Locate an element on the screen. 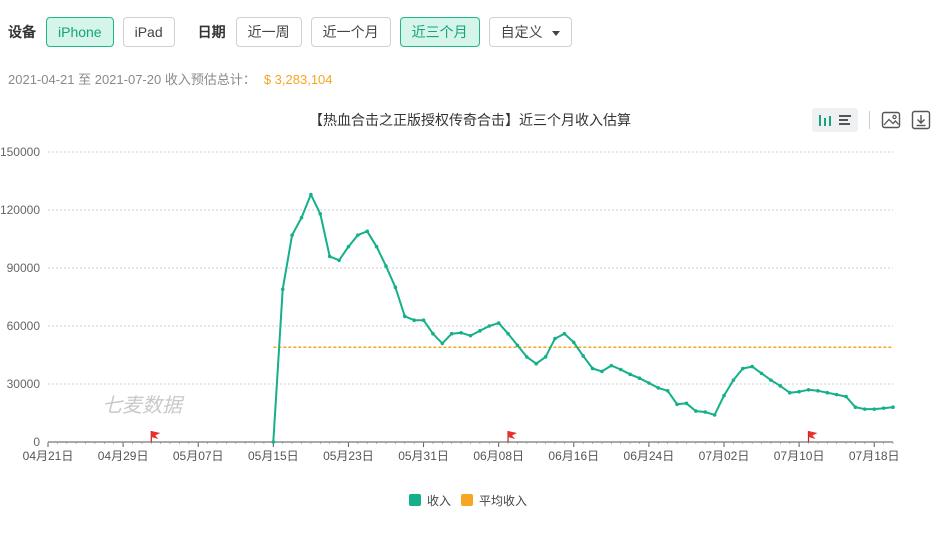 Image resolution: width=949 pixels, height=538 pixels. legend-swatch-average is located at coordinates (467, 500).